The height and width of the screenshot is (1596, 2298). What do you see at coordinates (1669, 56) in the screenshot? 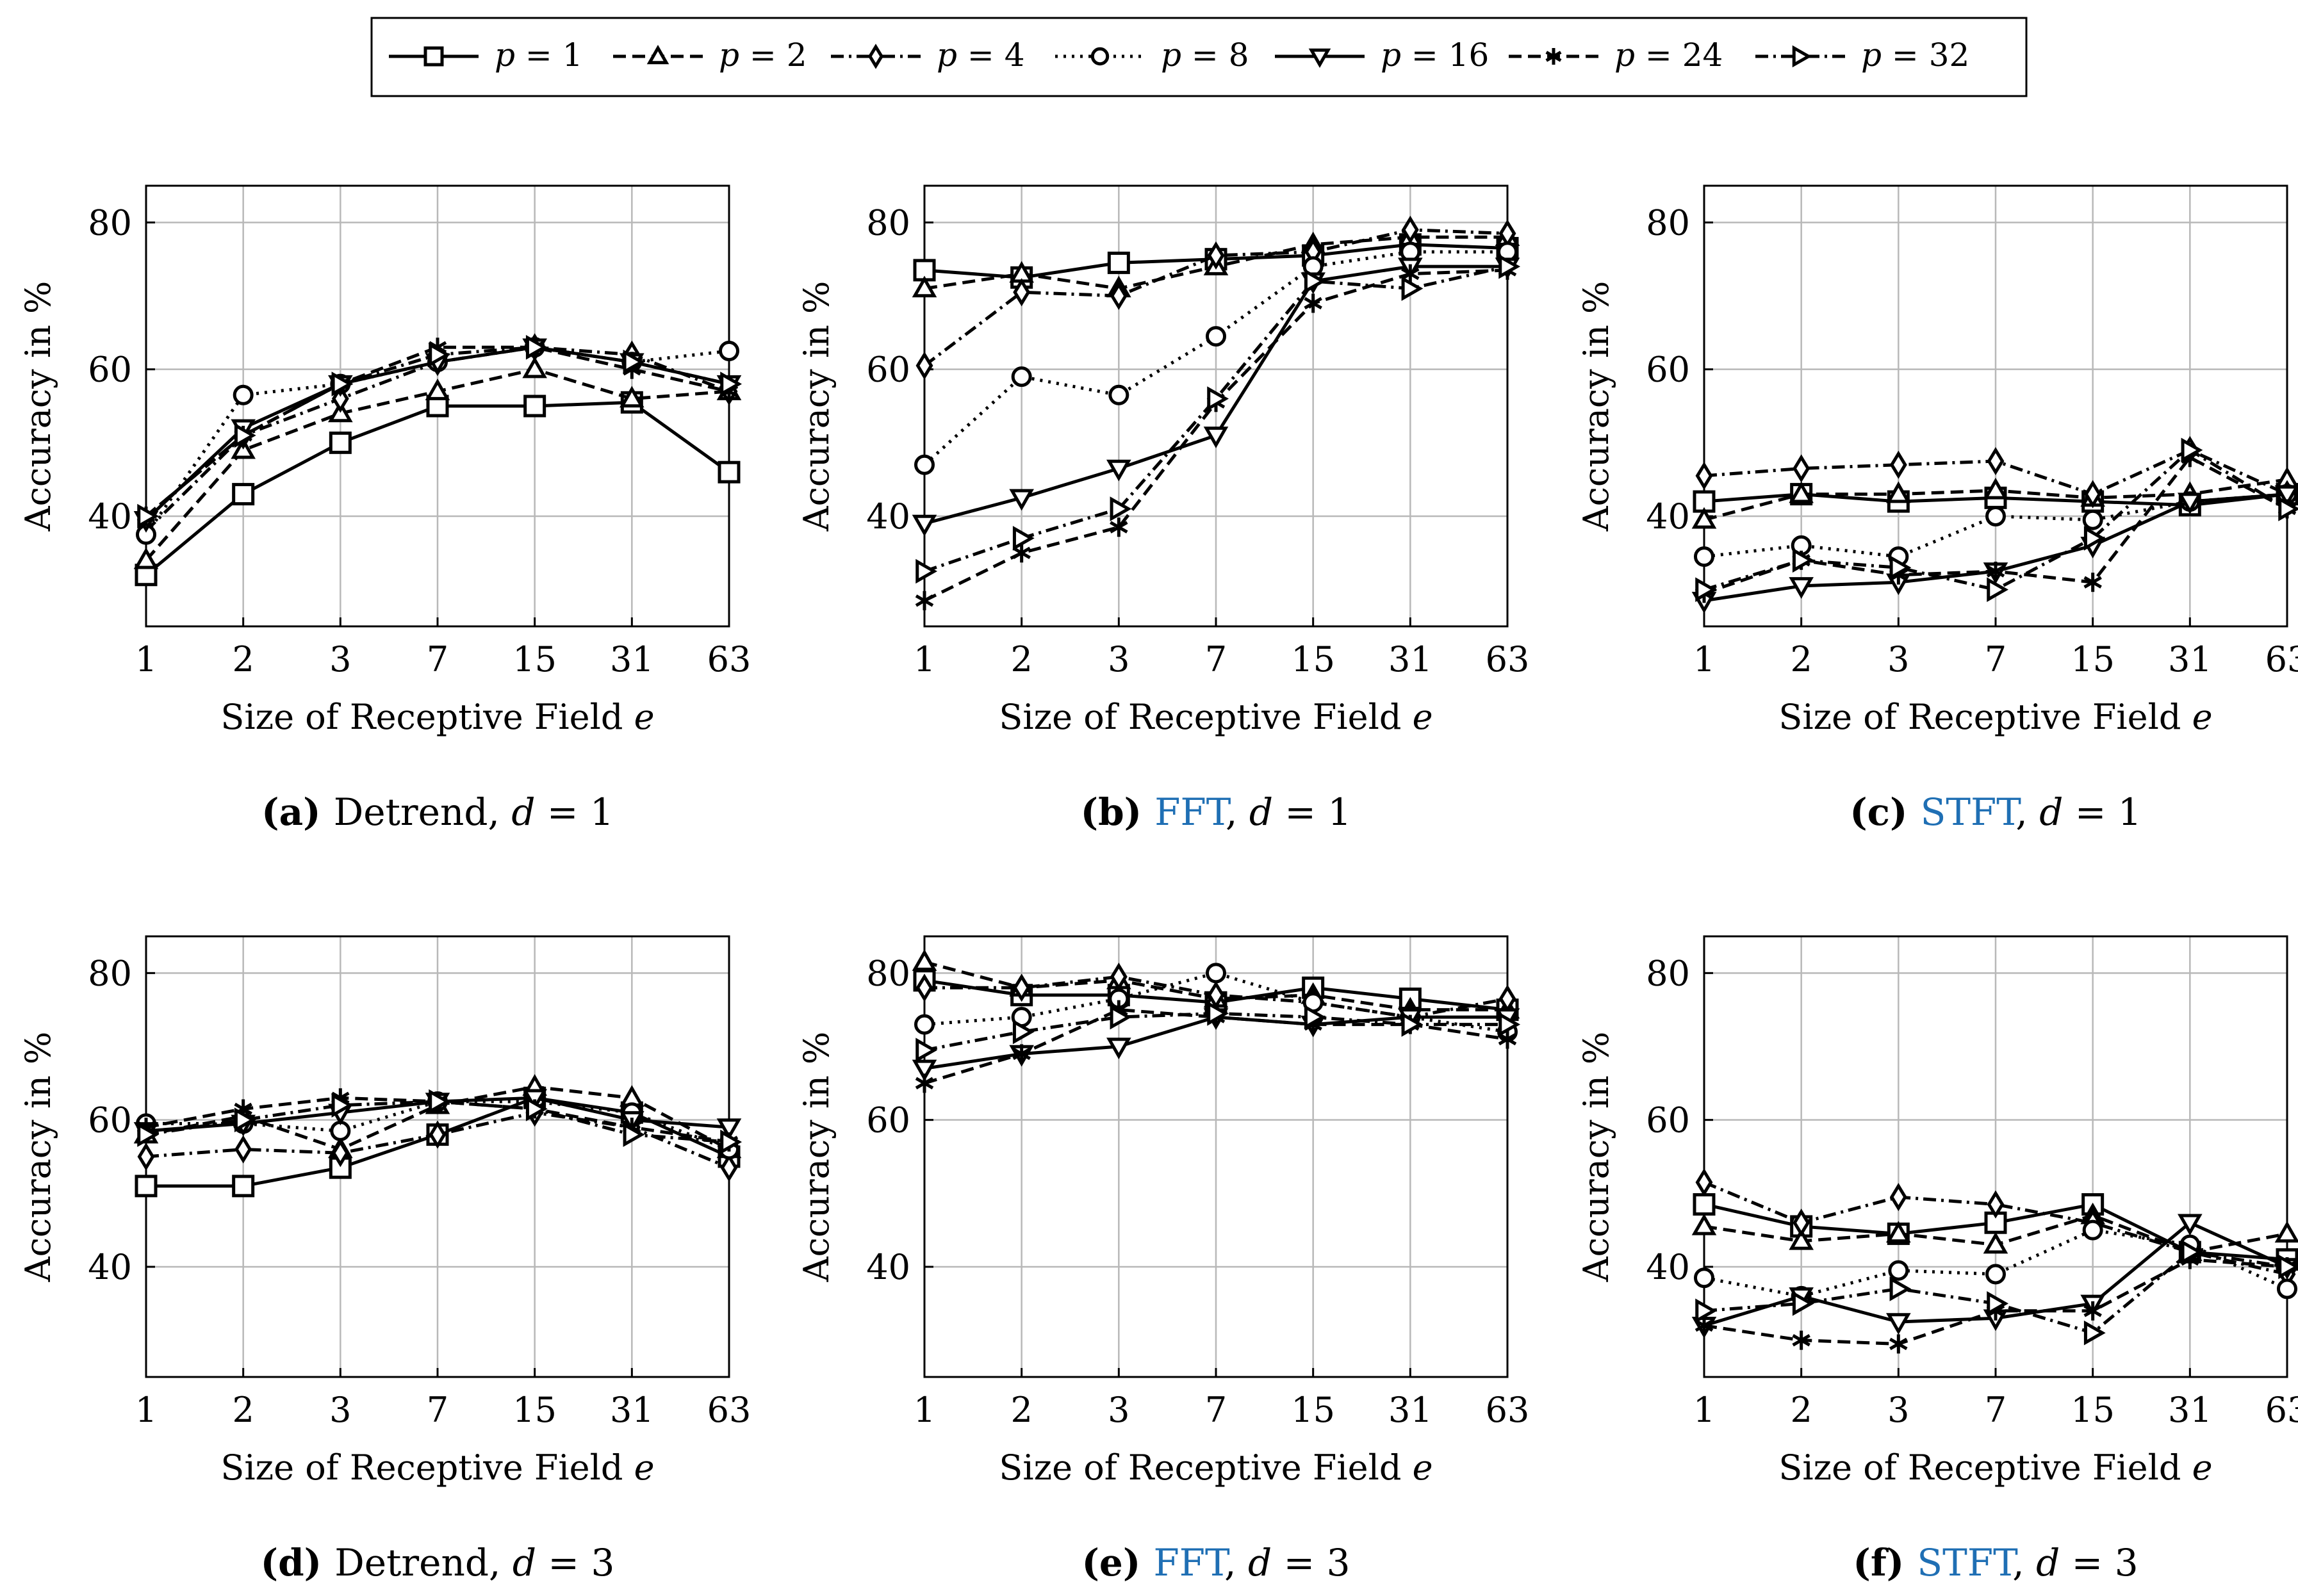
I see `legend-label: p = 24` at bounding box center [1669, 56].